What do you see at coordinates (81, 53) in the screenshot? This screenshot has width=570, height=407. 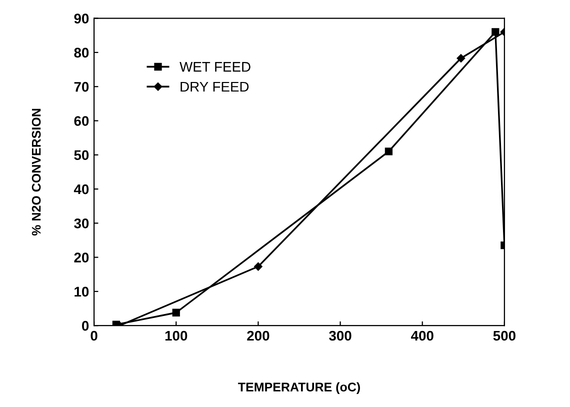 I see `y-tick-label: 80` at bounding box center [81, 53].